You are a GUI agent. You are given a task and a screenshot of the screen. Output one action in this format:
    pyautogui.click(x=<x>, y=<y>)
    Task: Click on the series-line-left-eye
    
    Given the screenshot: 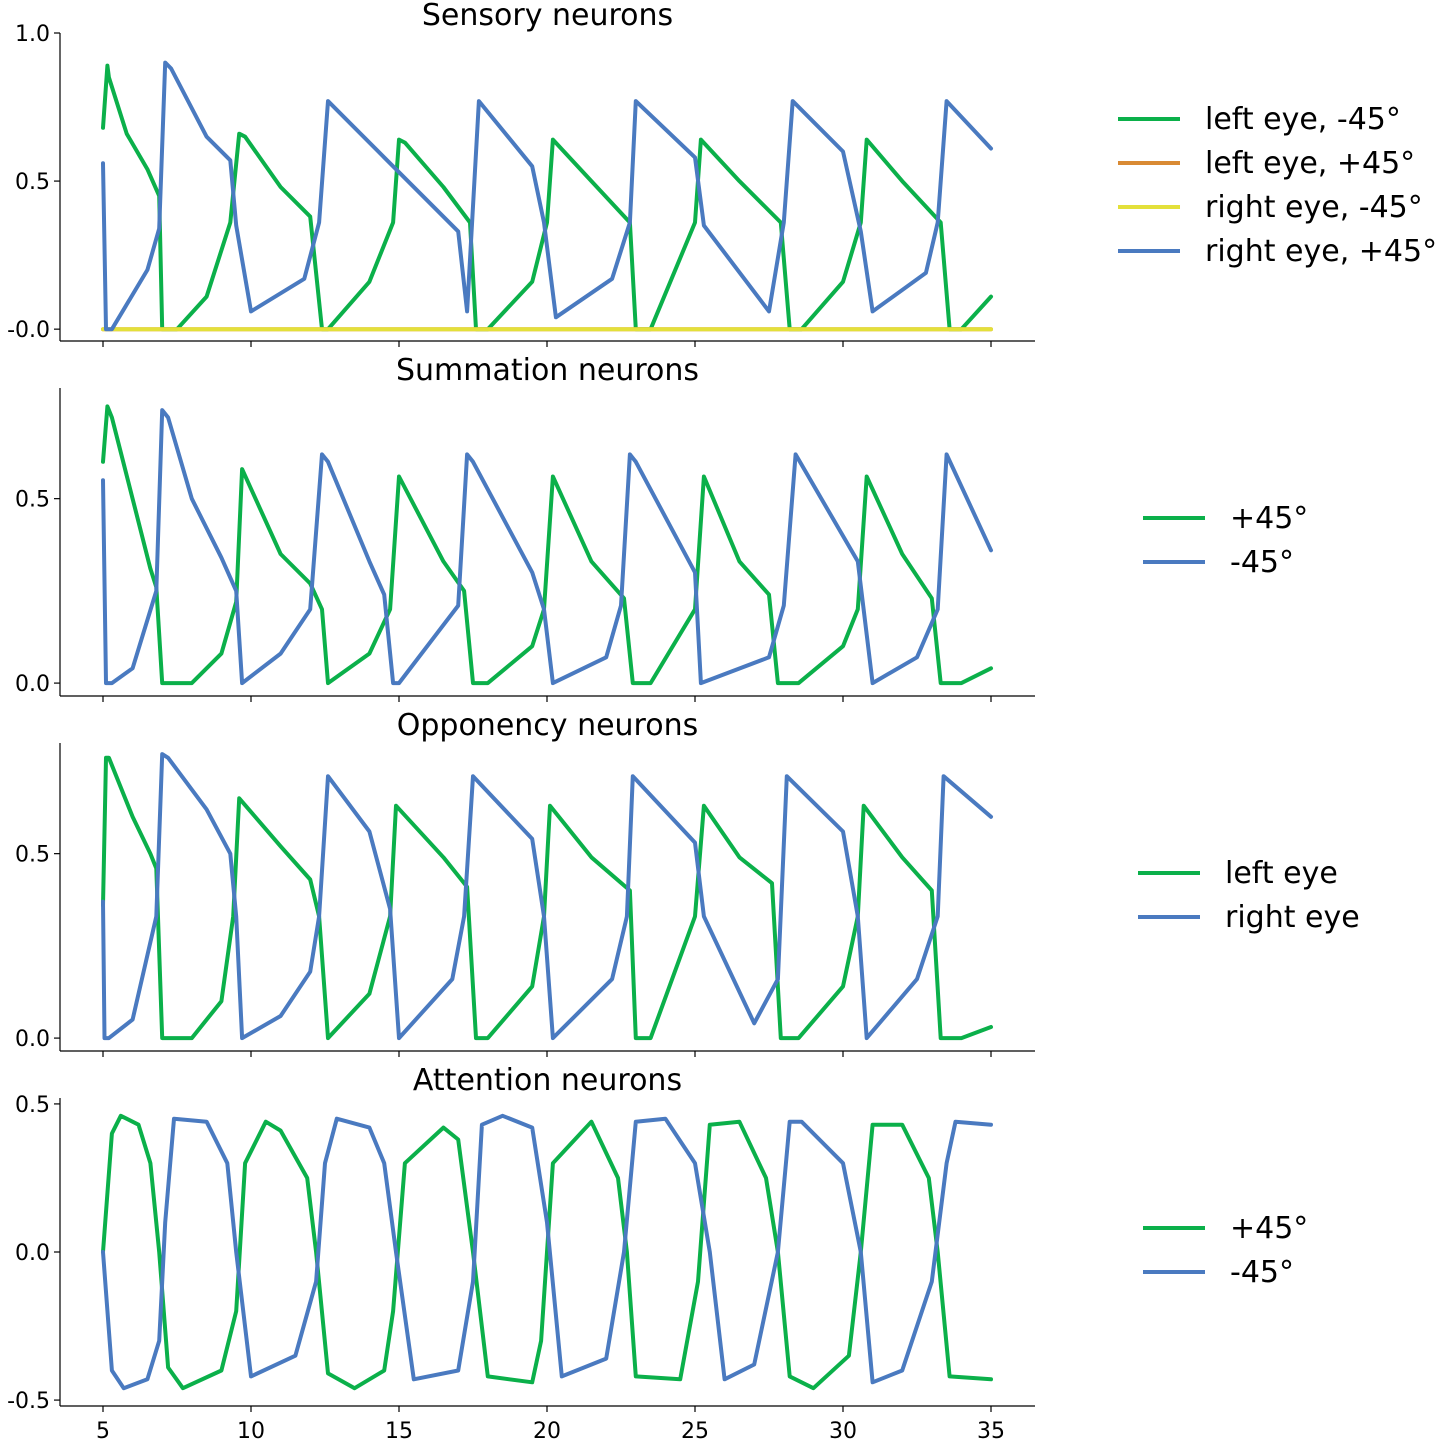 What is the action you would take?
    pyautogui.click(x=547, y=898)
    